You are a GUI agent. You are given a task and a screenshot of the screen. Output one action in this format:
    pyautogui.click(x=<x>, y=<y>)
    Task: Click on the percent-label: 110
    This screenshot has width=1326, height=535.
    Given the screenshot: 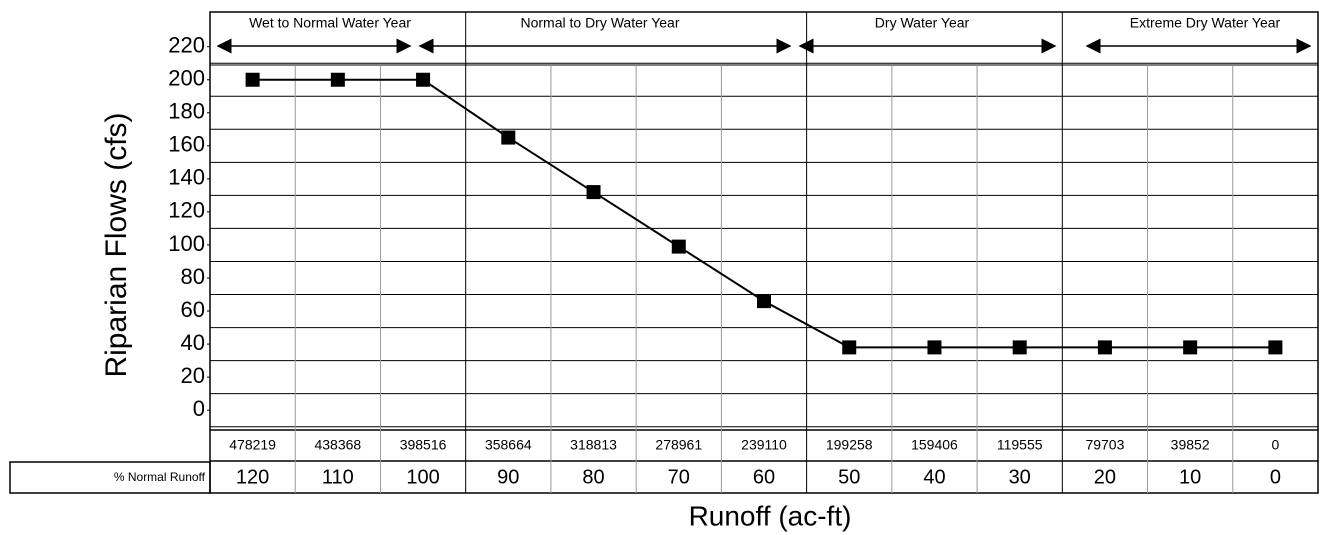 What is the action you would take?
    pyautogui.click(x=338, y=477)
    